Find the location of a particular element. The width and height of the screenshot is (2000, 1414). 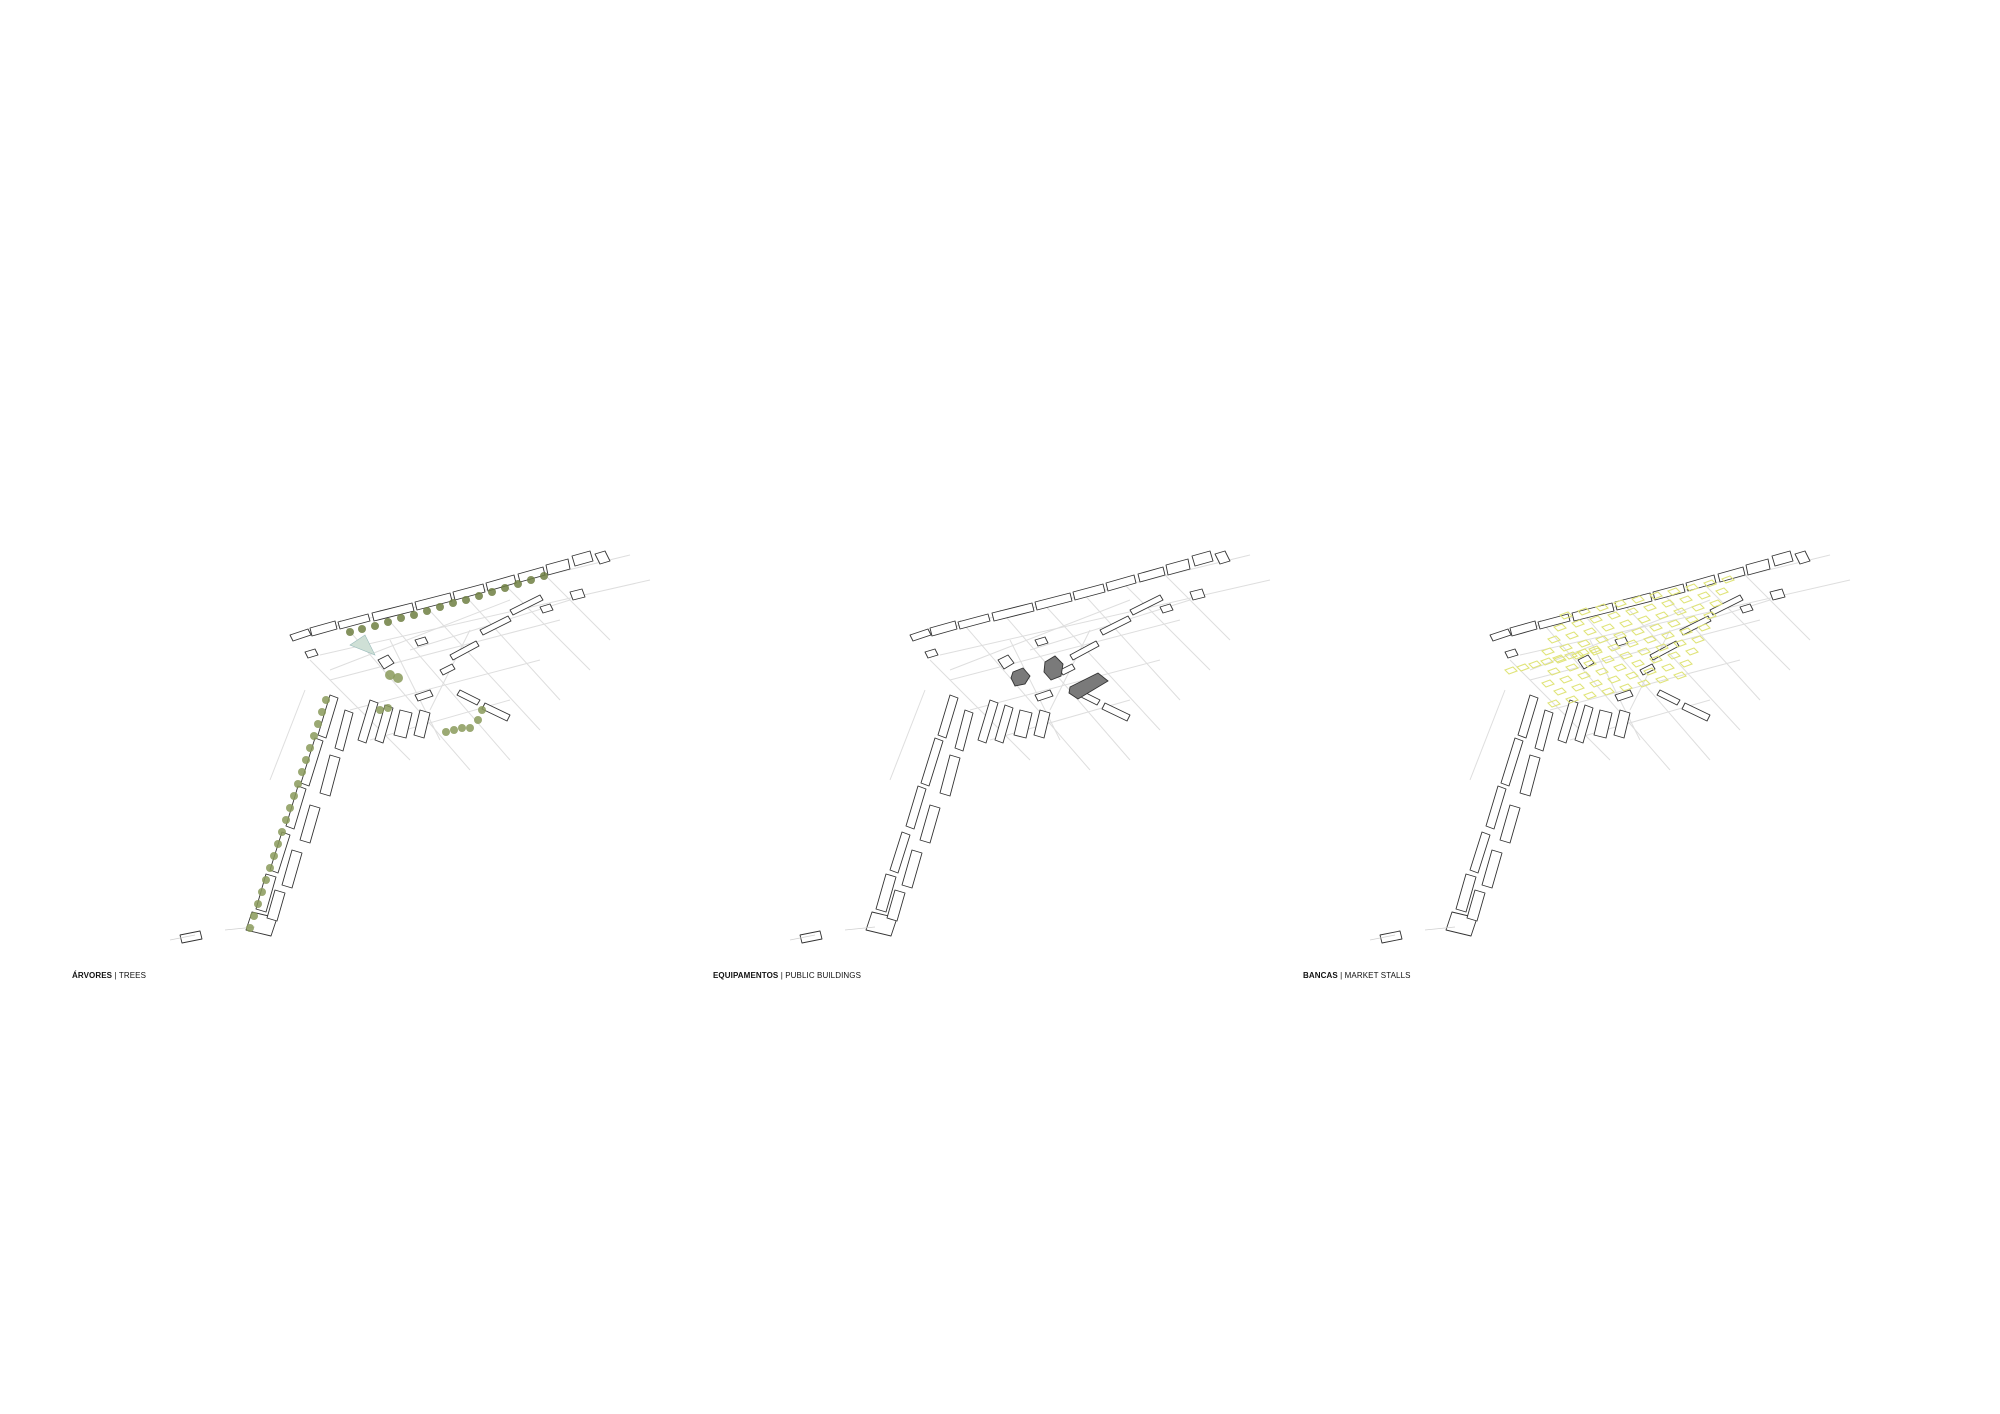

caption-market-stalls-subtitle: MARKET STALLS is located at coordinates (1377, 975).